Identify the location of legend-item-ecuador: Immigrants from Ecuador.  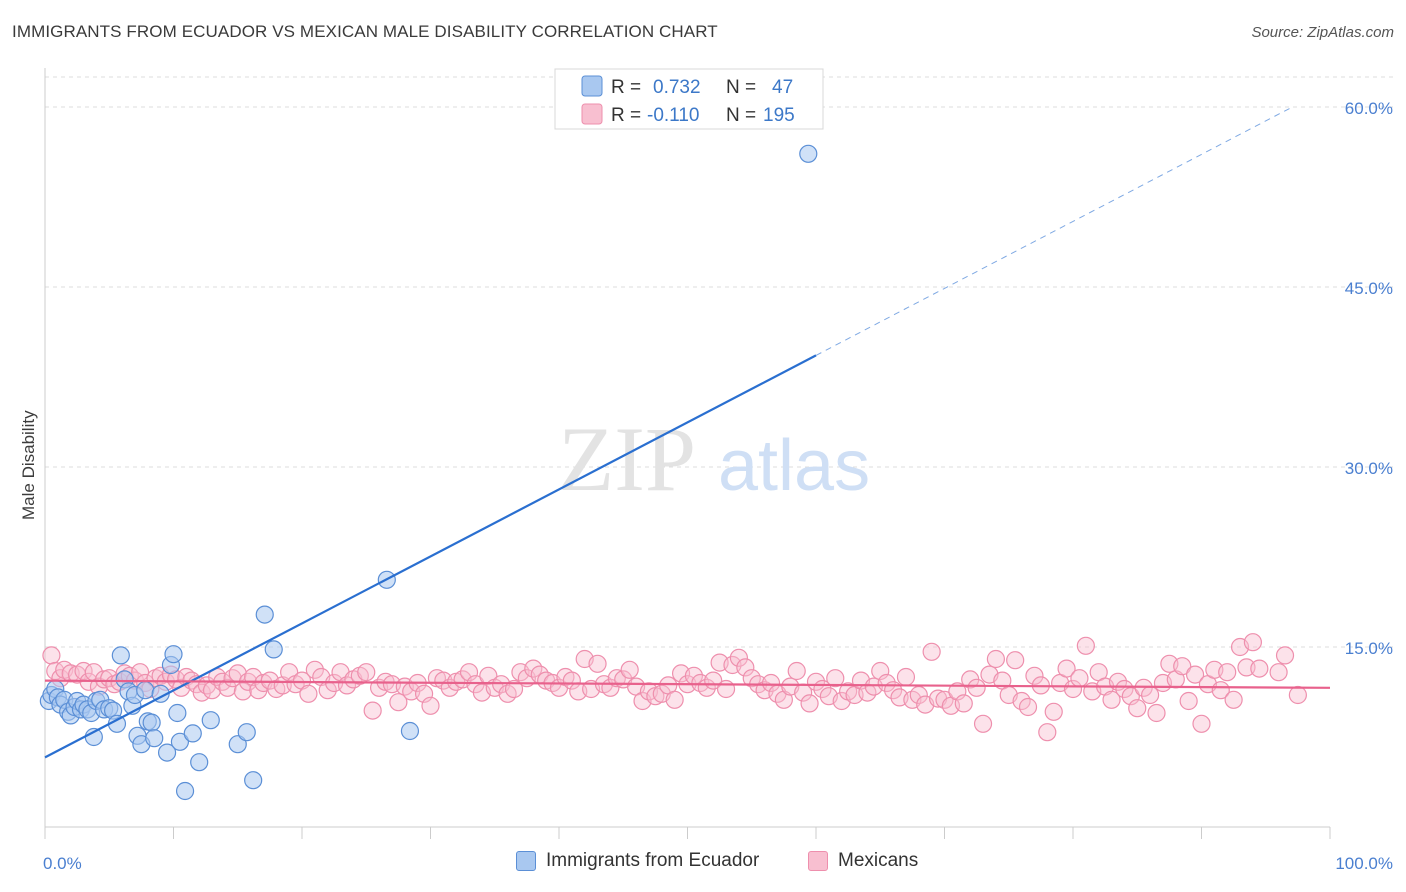
(637, 861).